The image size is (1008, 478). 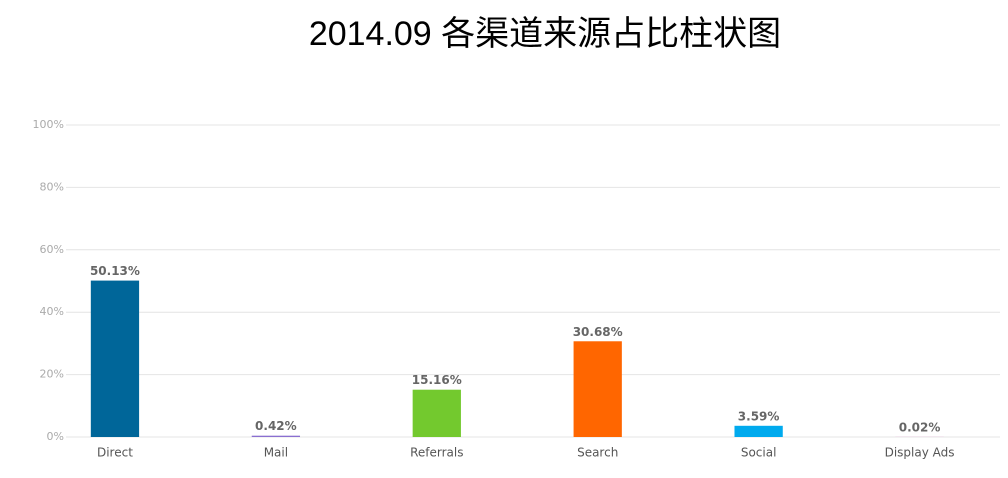 I want to click on y-tick-label: 40%, so click(x=52, y=311).